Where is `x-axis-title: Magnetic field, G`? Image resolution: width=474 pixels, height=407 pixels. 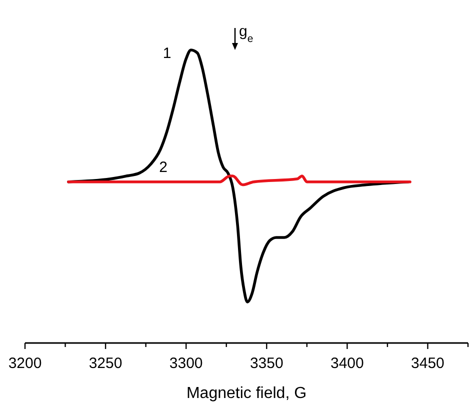 x-axis-title: Magnetic field, G is located at coordinates (246, 393).